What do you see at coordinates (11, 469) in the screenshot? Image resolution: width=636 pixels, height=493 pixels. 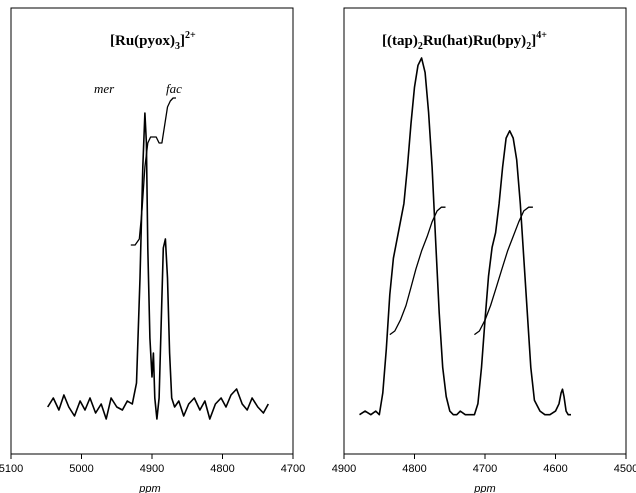 I see `left-x-tick-label-5100: 5100` at bounding box center [11, 469].